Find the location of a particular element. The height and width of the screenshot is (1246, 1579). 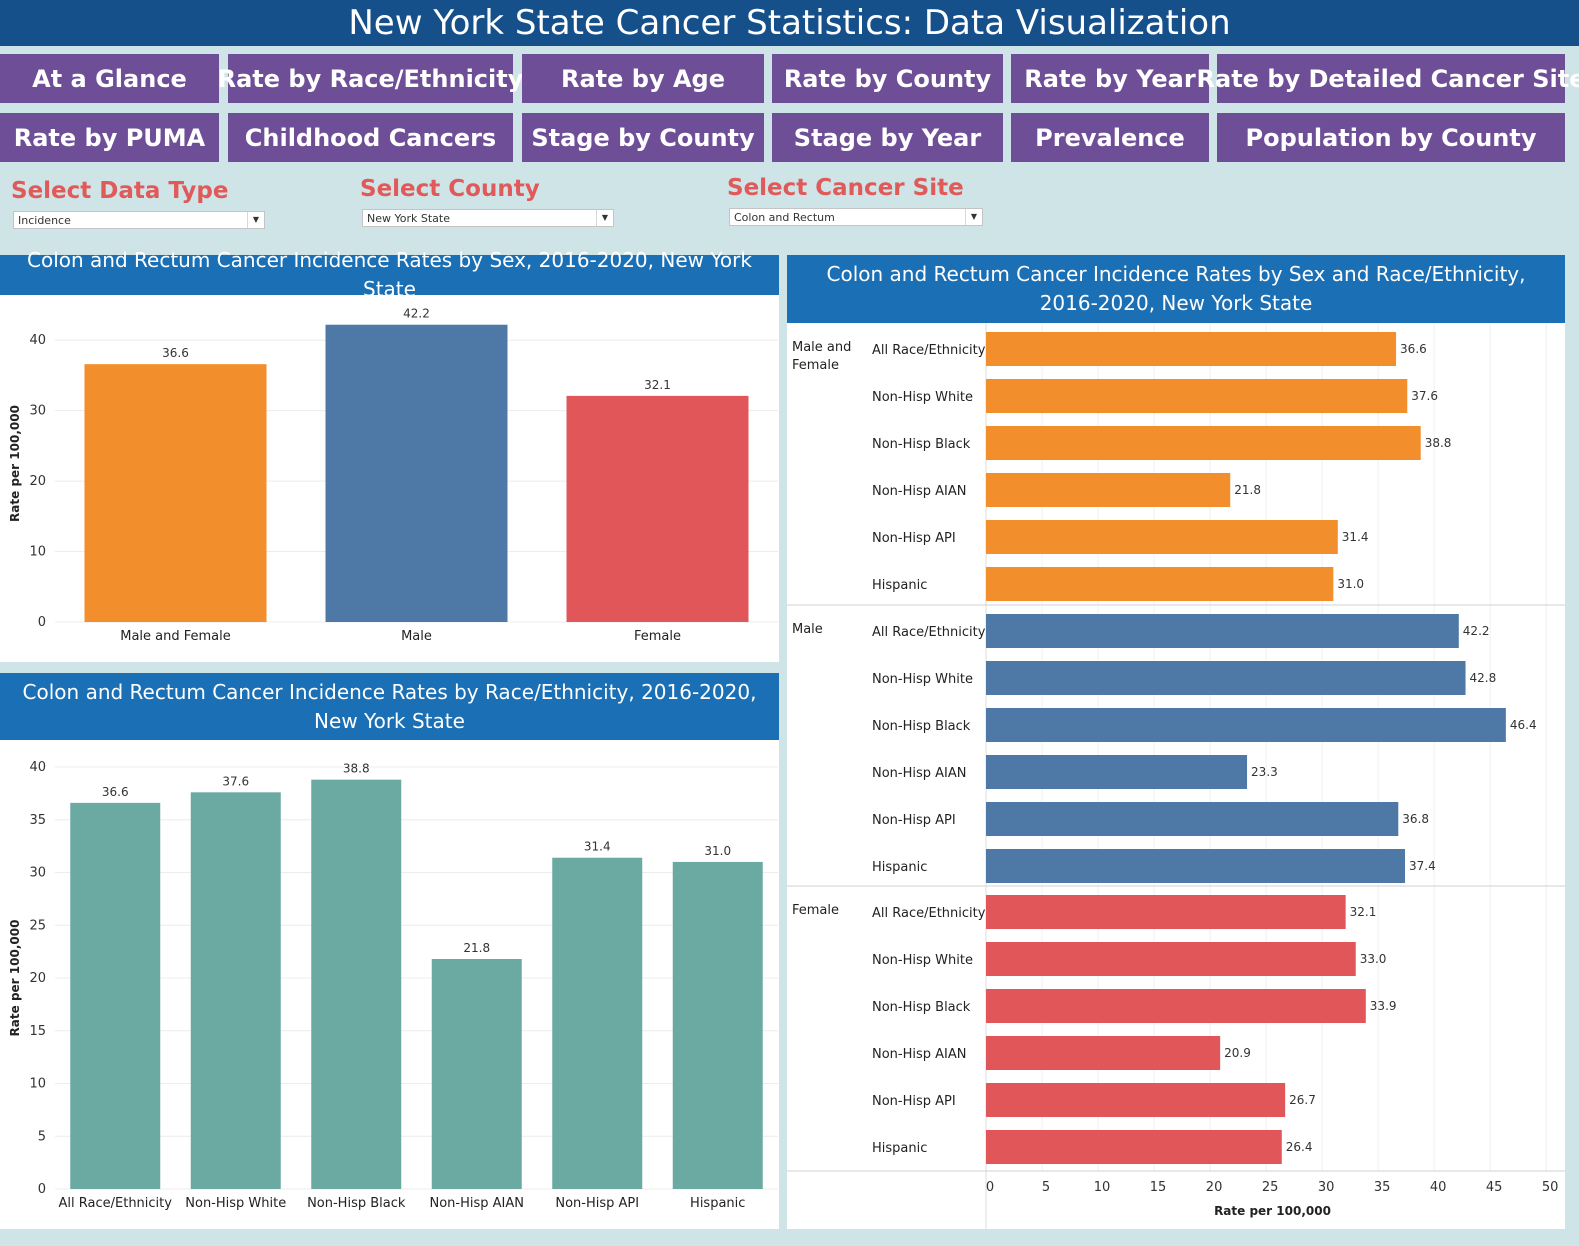

group-label: Male and is located at coordinates (821, 347).